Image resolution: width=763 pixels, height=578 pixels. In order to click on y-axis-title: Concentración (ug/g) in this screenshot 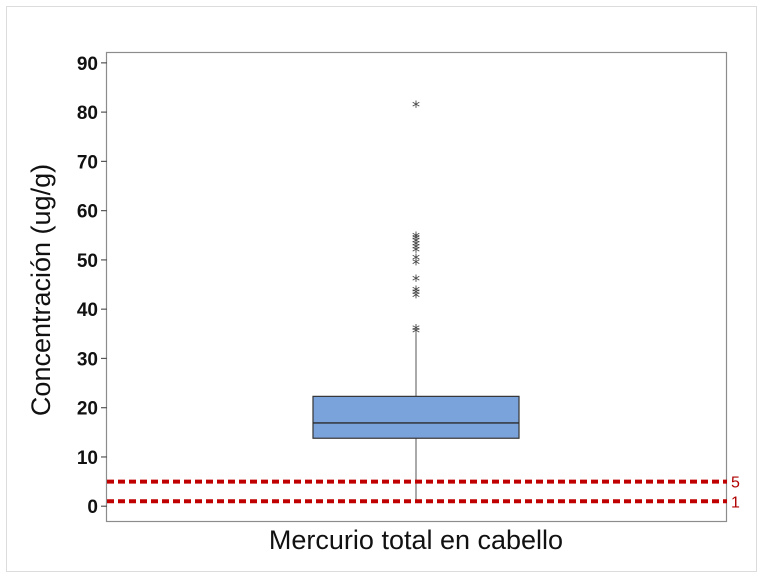, I will do `click(41, 290)`.